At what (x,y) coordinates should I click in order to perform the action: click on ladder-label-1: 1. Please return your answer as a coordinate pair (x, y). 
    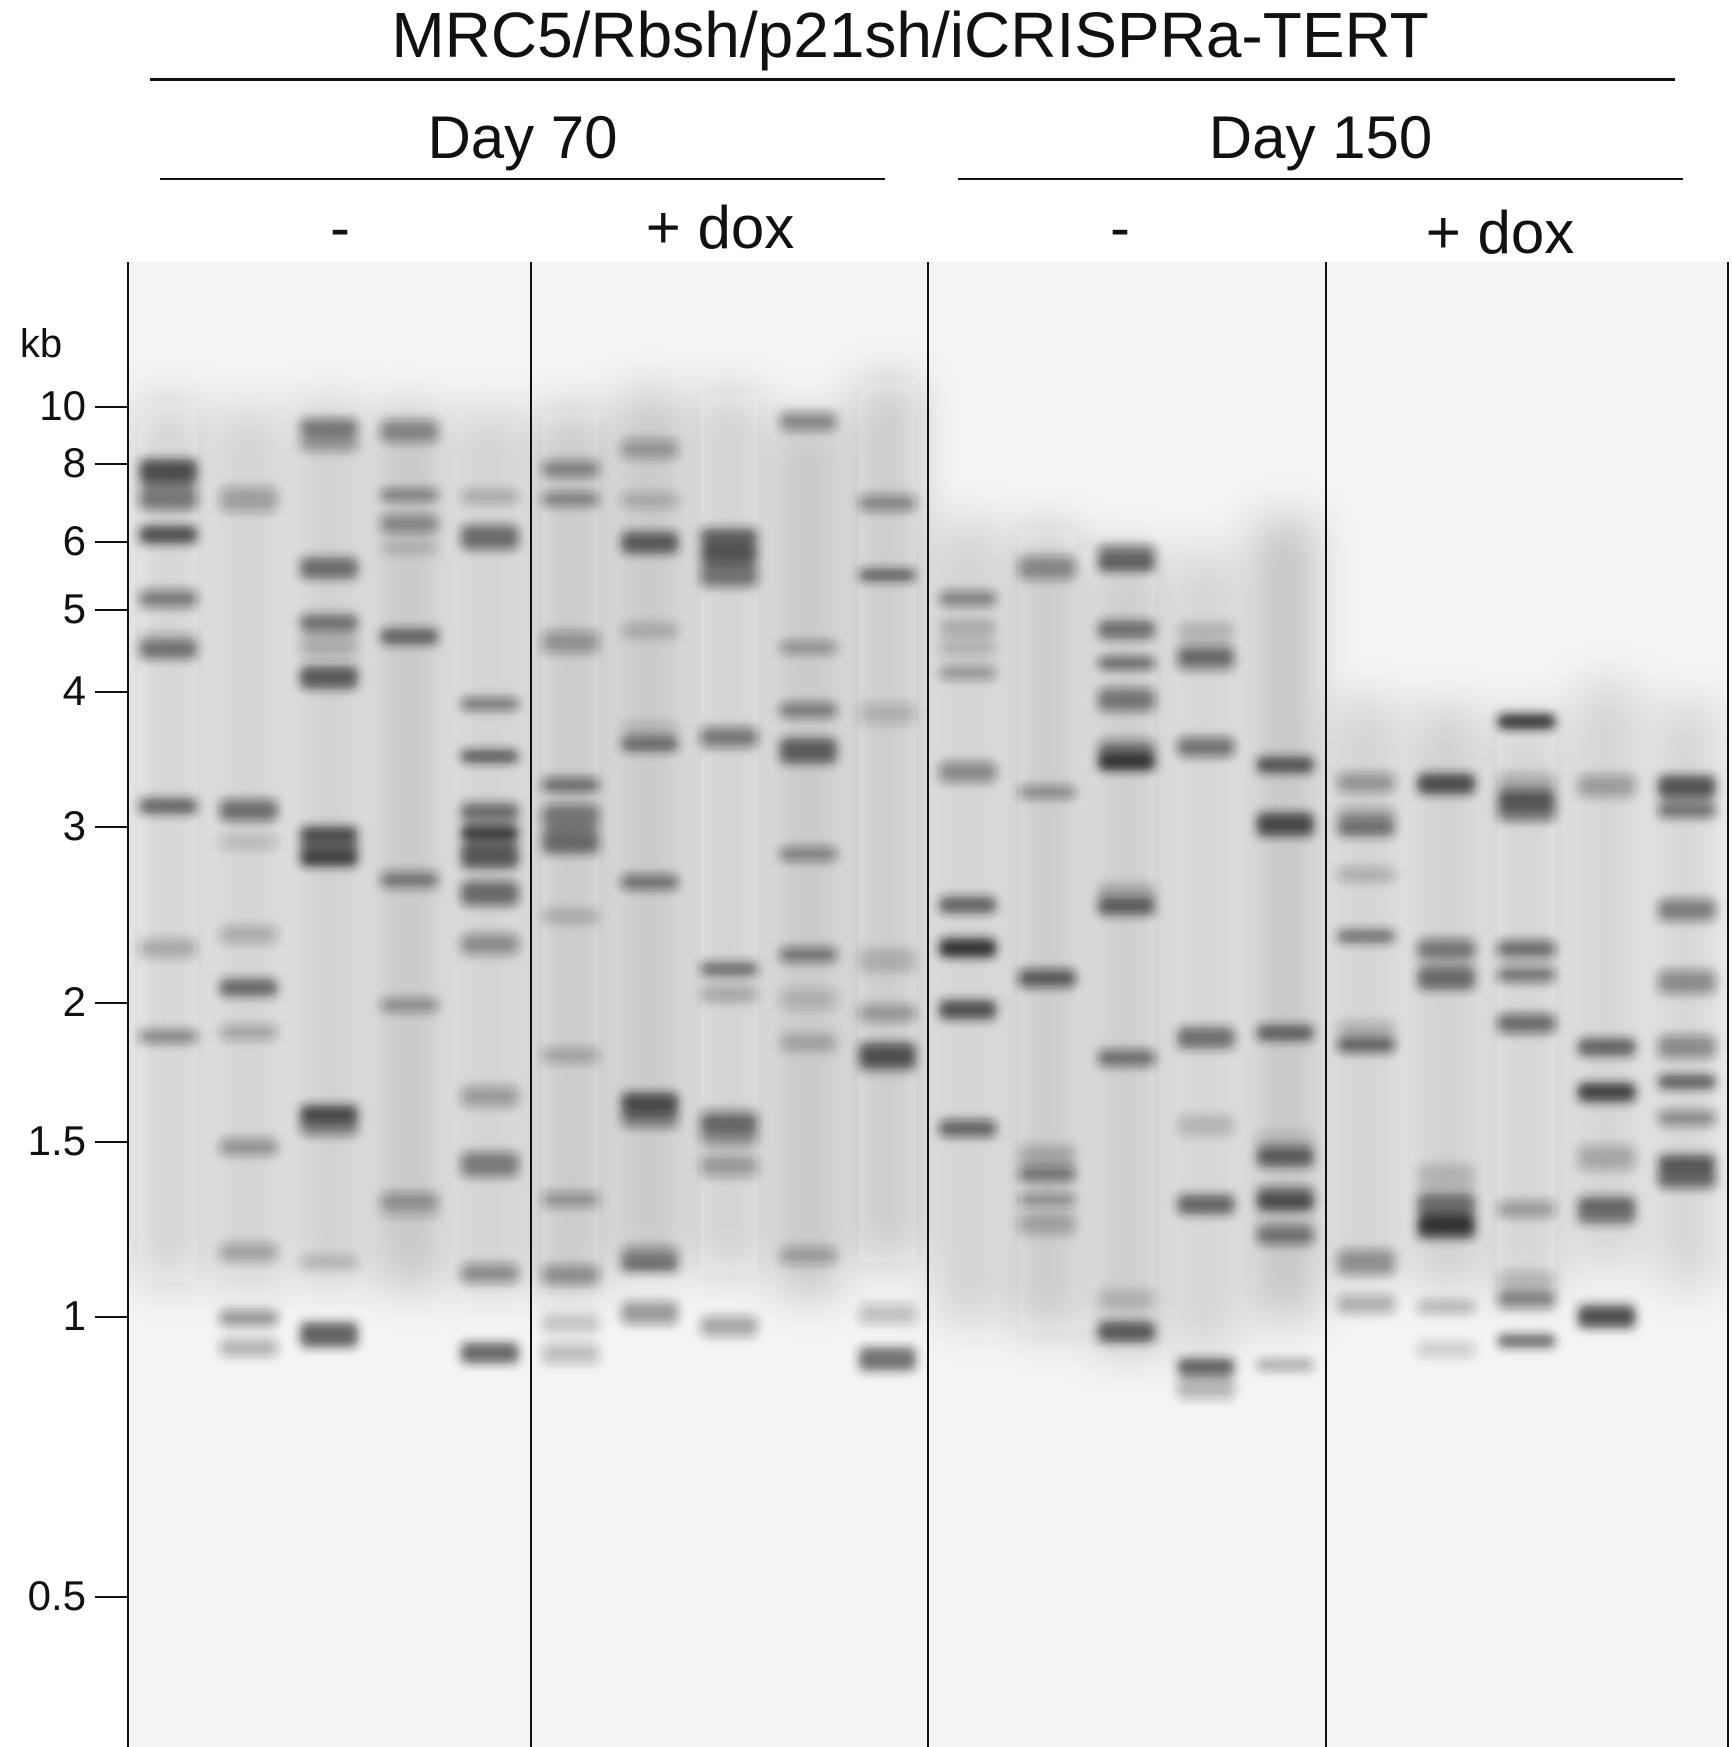
    Looking at the image, I should click on (74, 1315).